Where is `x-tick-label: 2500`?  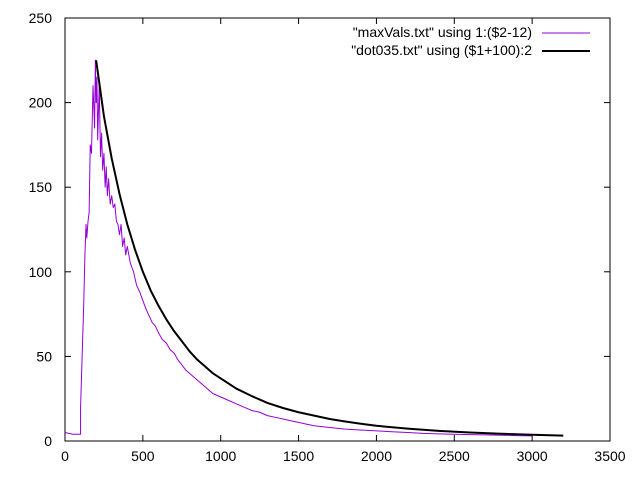 x-tick-label: 2500 is located at coordinates (454, 456).